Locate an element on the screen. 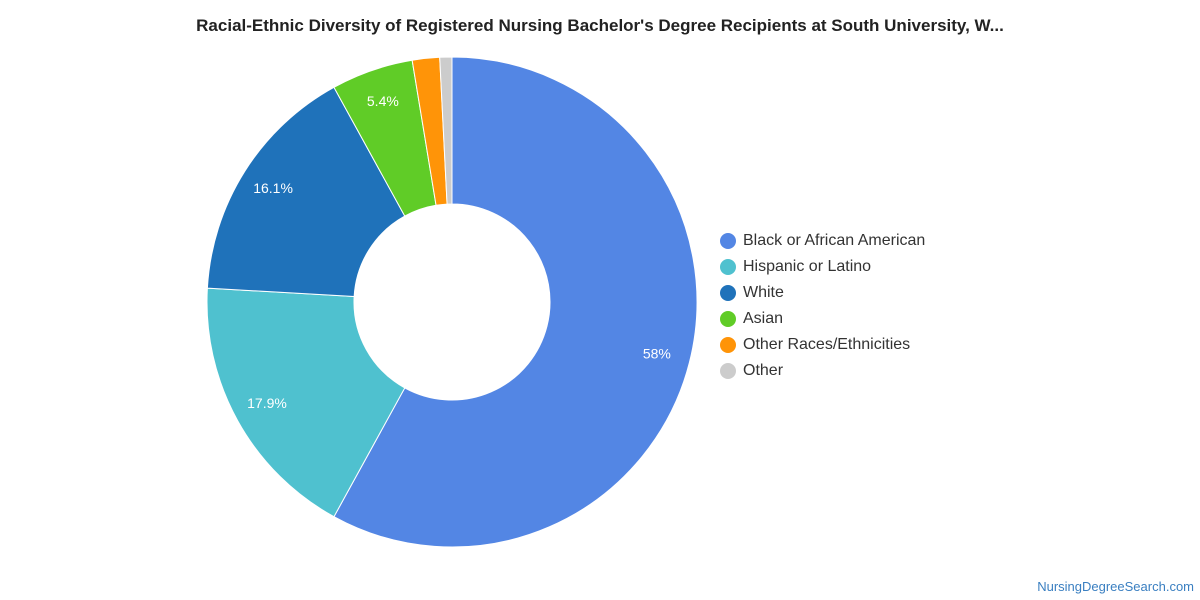 Image resolution: width=1200 pixels, height=600 pixels. legend-item-asian: Asian is located at coordinates (822, 319).